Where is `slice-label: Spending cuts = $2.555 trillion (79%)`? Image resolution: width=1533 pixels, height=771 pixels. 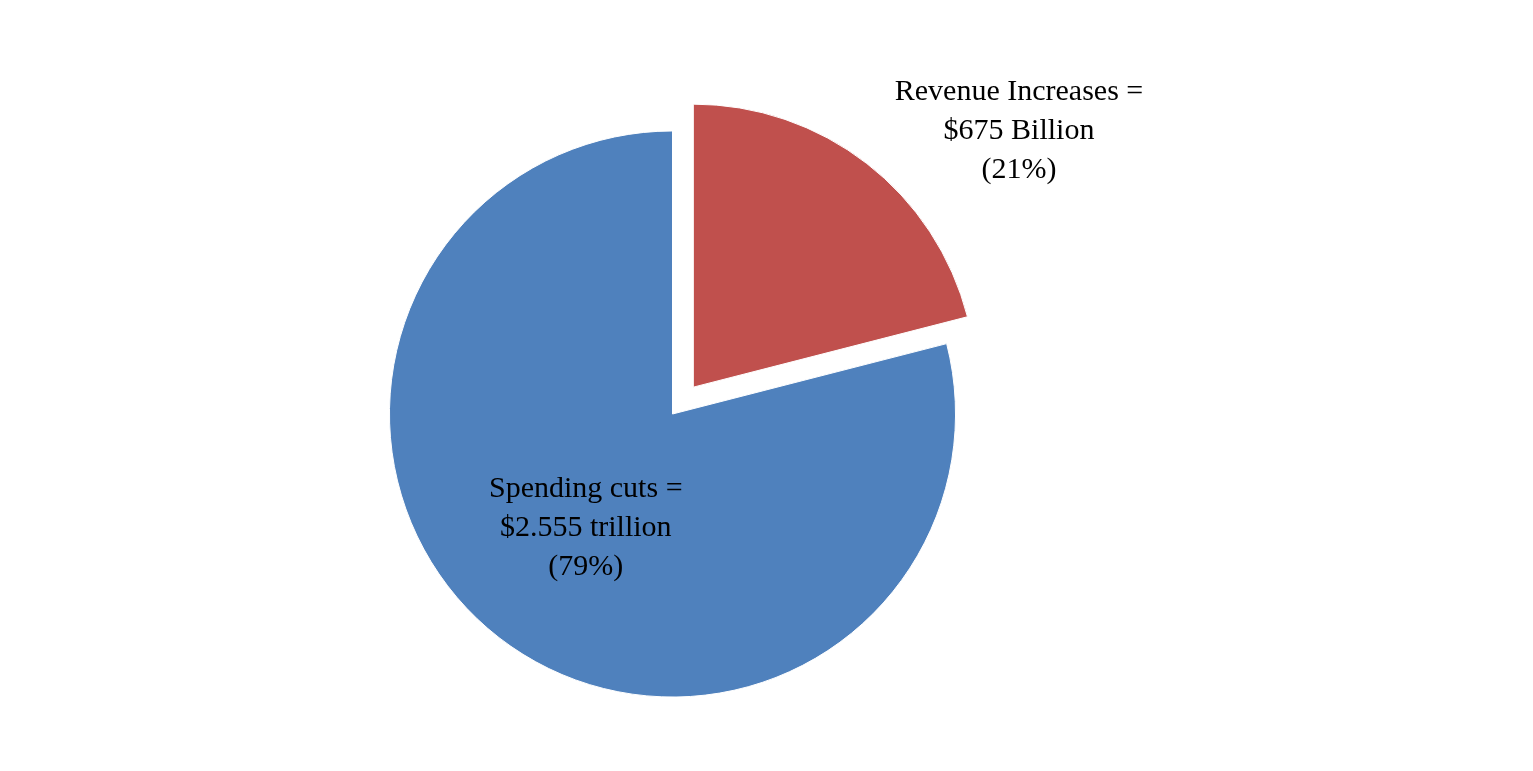 slice-label: Spending cuts = $2.555 trillion (79%) is located at coordinates (585, 525).